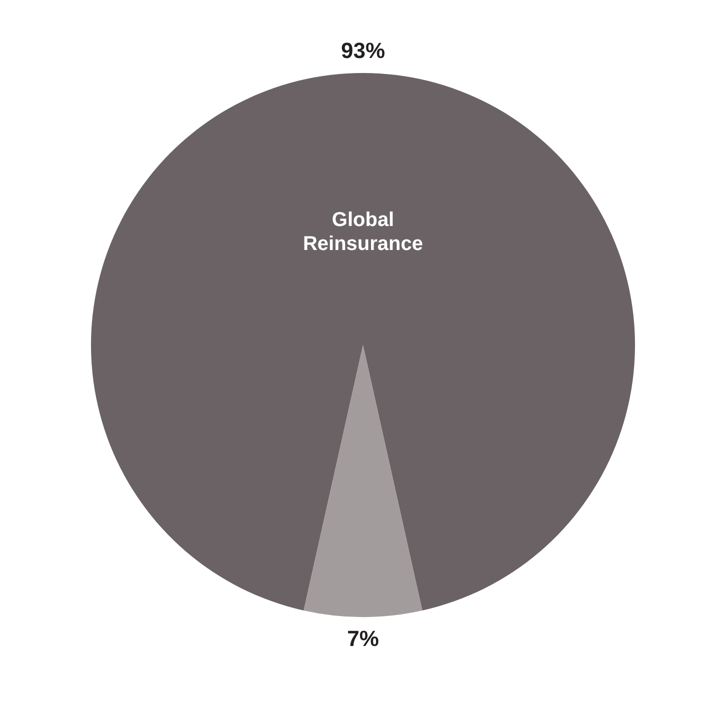 The width and height of the screenshot is (712, 719). Describe the element at coordinates (363, 638) in the screenshot. I see `data-label: 7%` at that location.